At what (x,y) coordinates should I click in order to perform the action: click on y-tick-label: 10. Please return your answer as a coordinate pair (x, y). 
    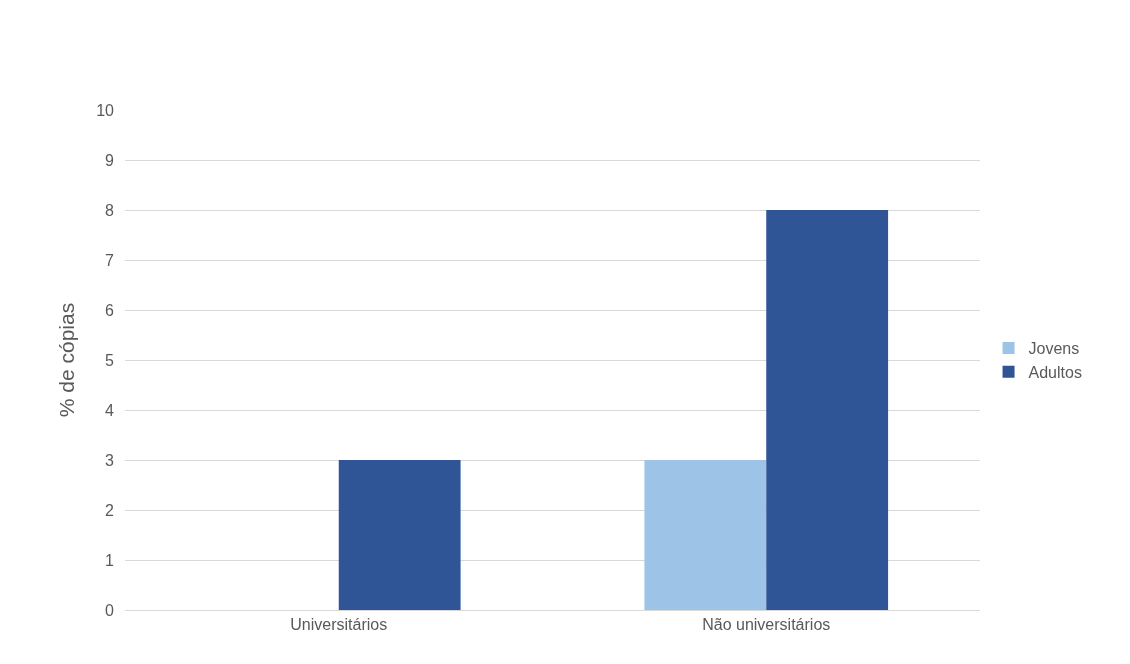
    Looking at the image, I should click on (105, 110).